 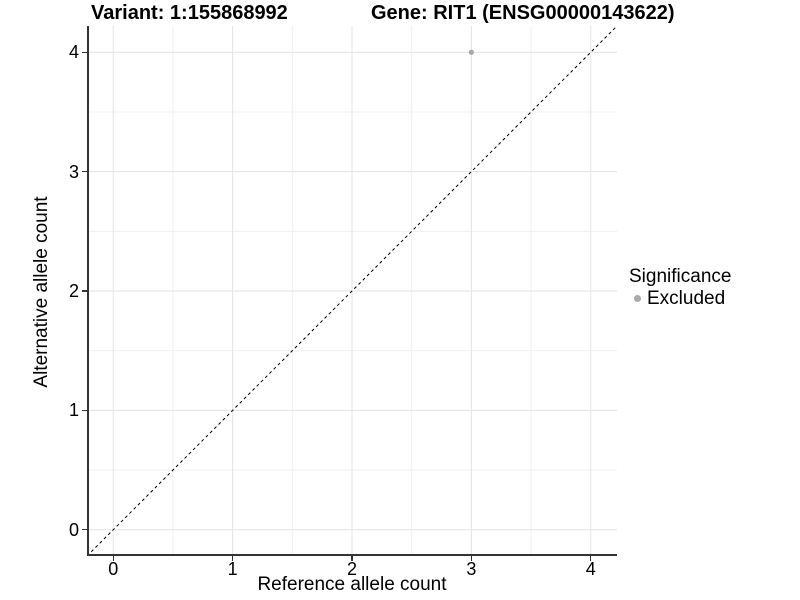 I want to click on legend-title: Significance, so click(x=680, y=276).